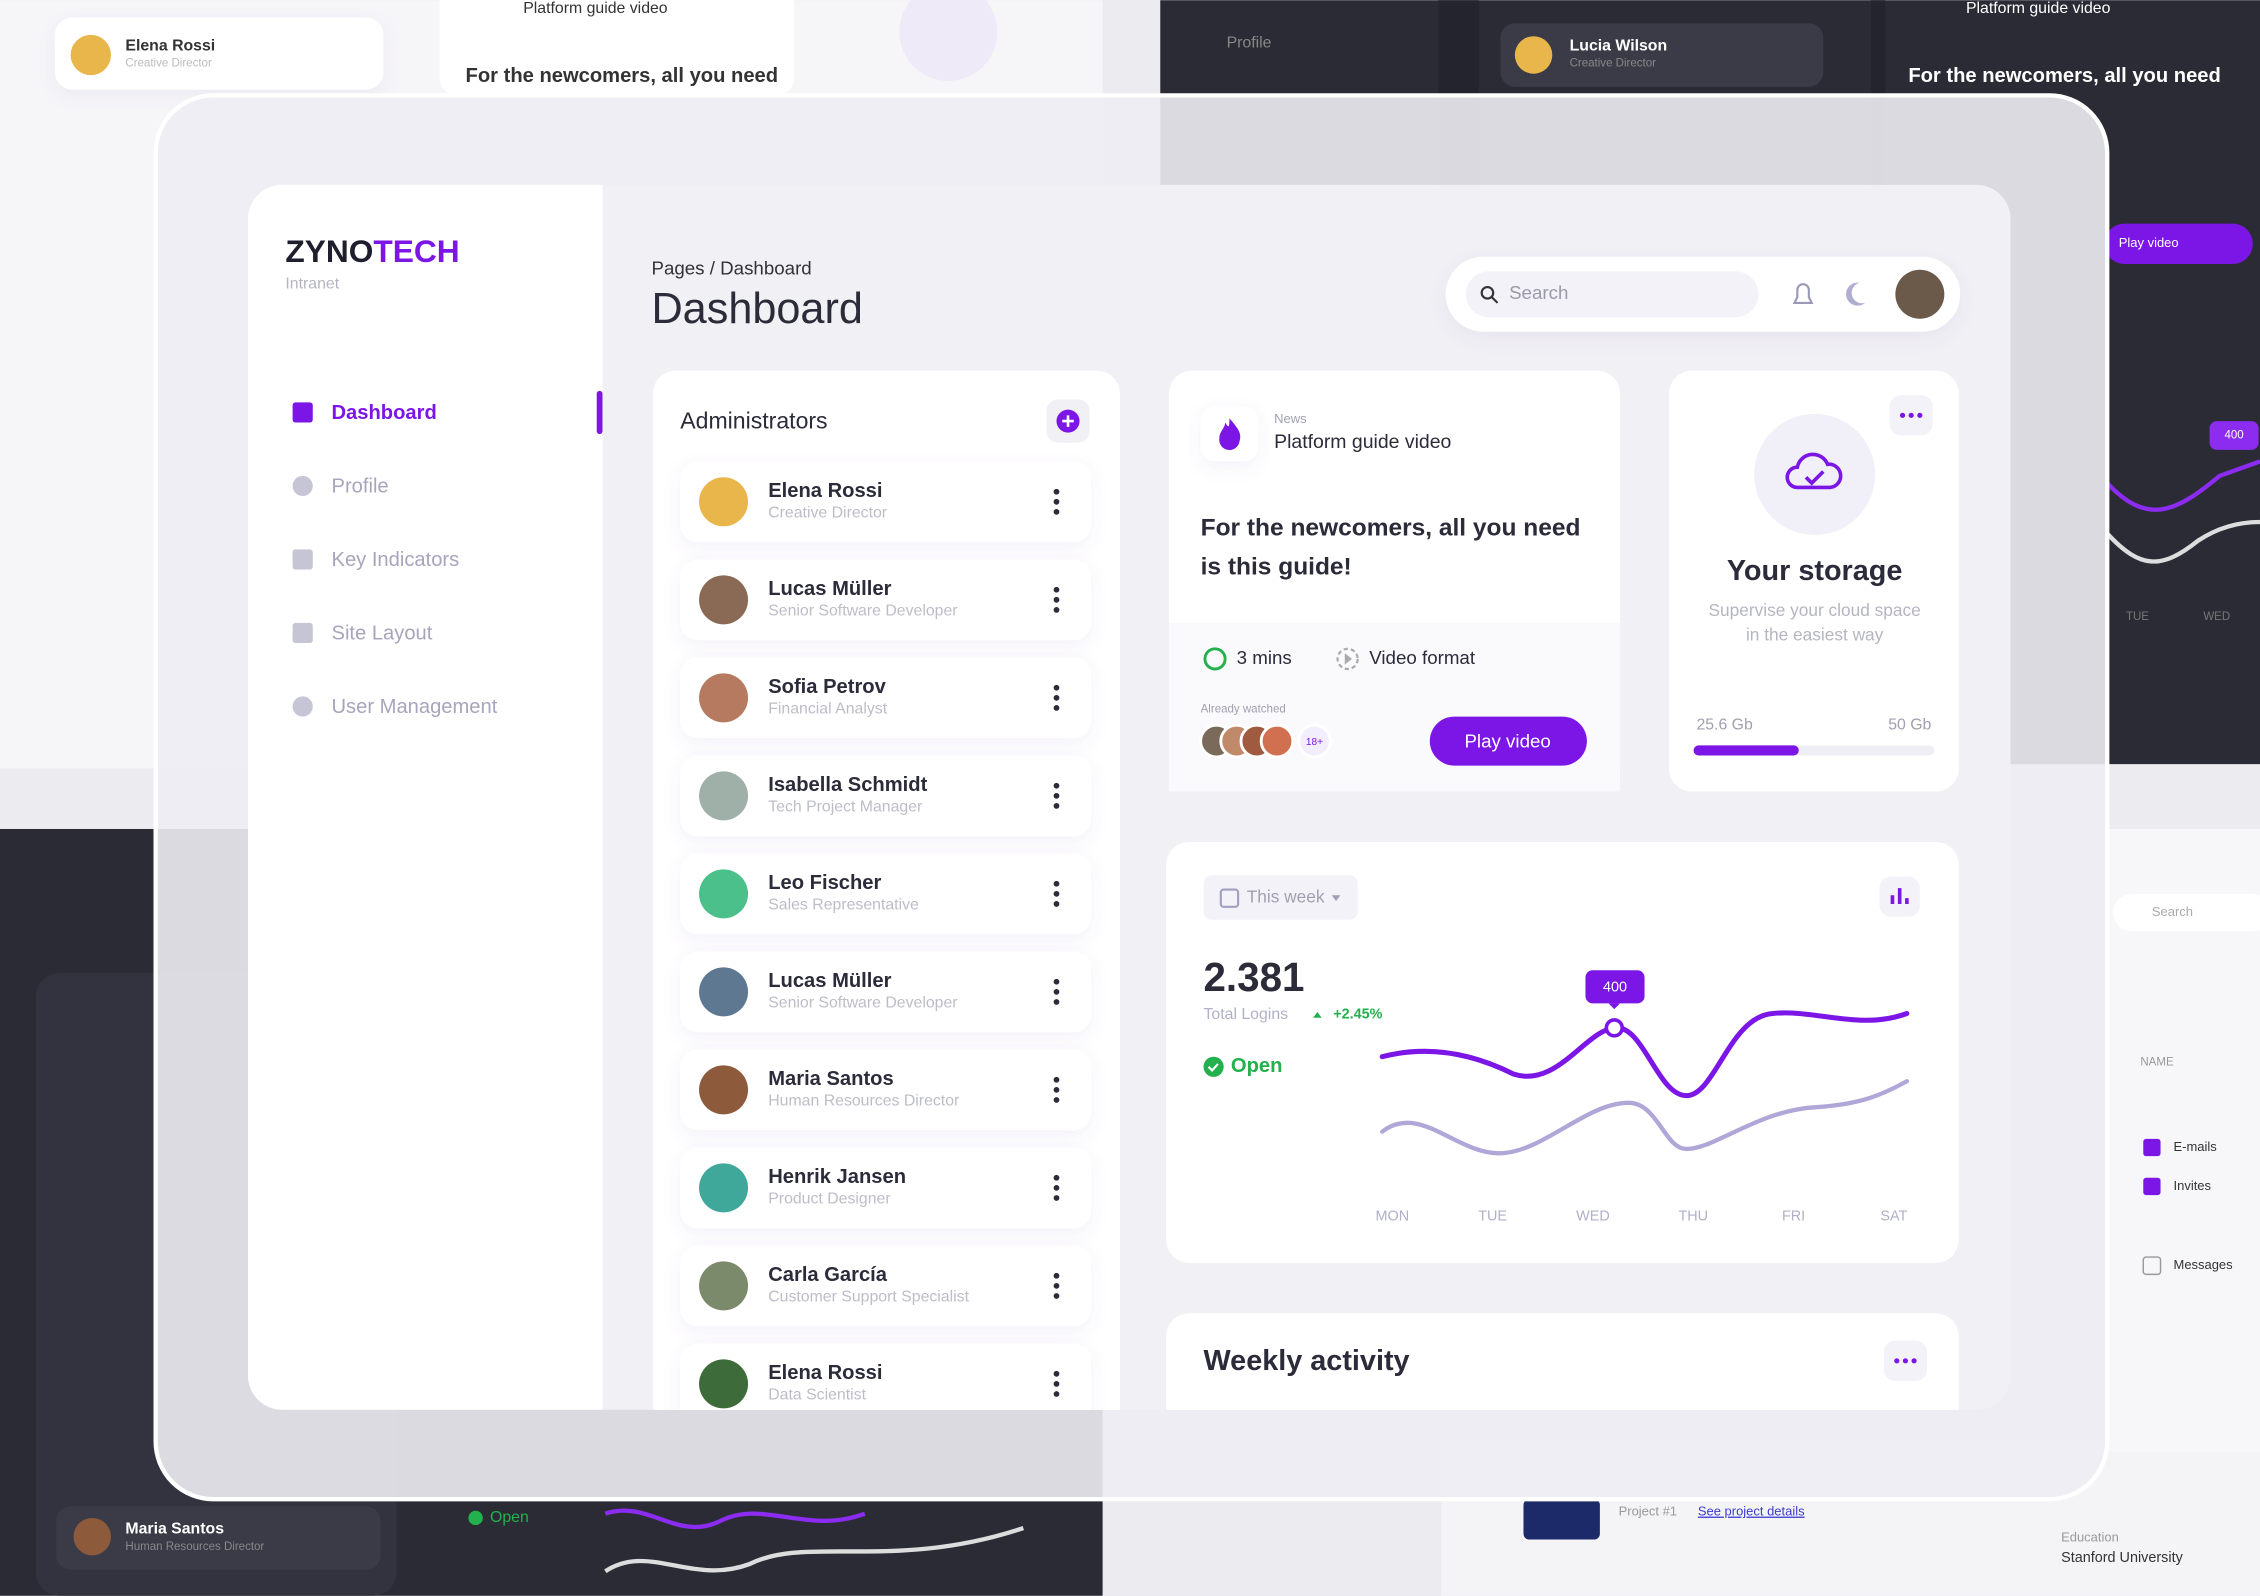 The image size is (2260, 1596). Describe the element at coordinates (1492, 1217) in the screenshot. I see `day-label: TUE` at that location.